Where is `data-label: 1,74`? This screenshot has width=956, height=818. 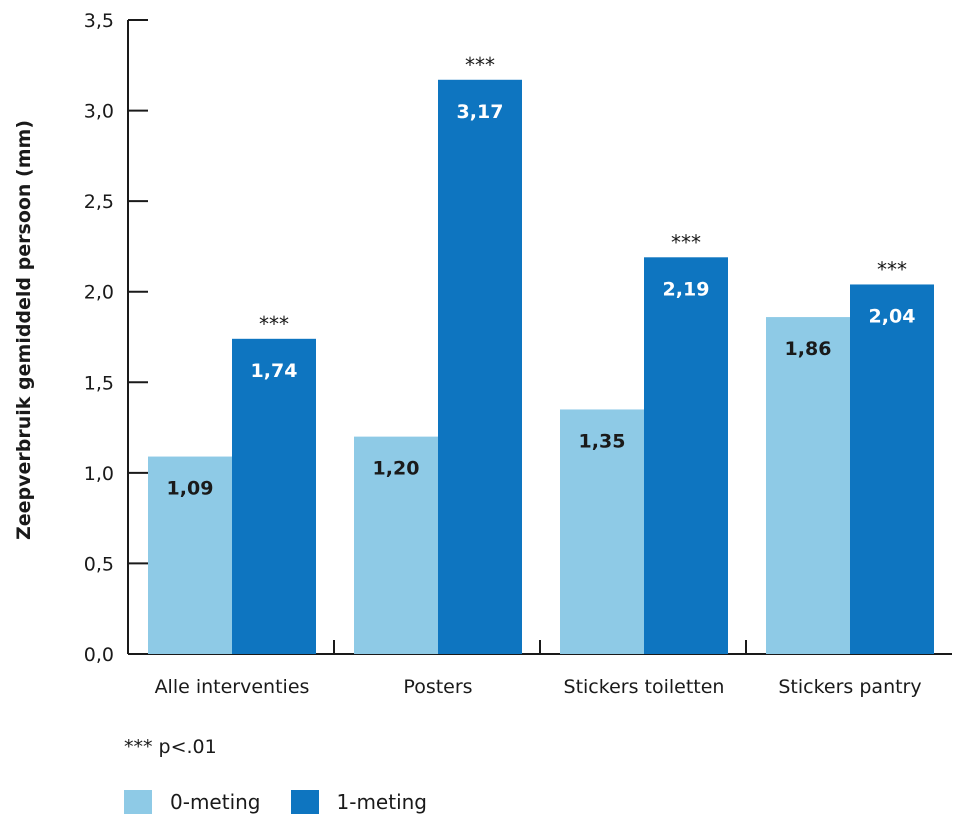
data-label: 1,74 is located at coordinates (274, 371).